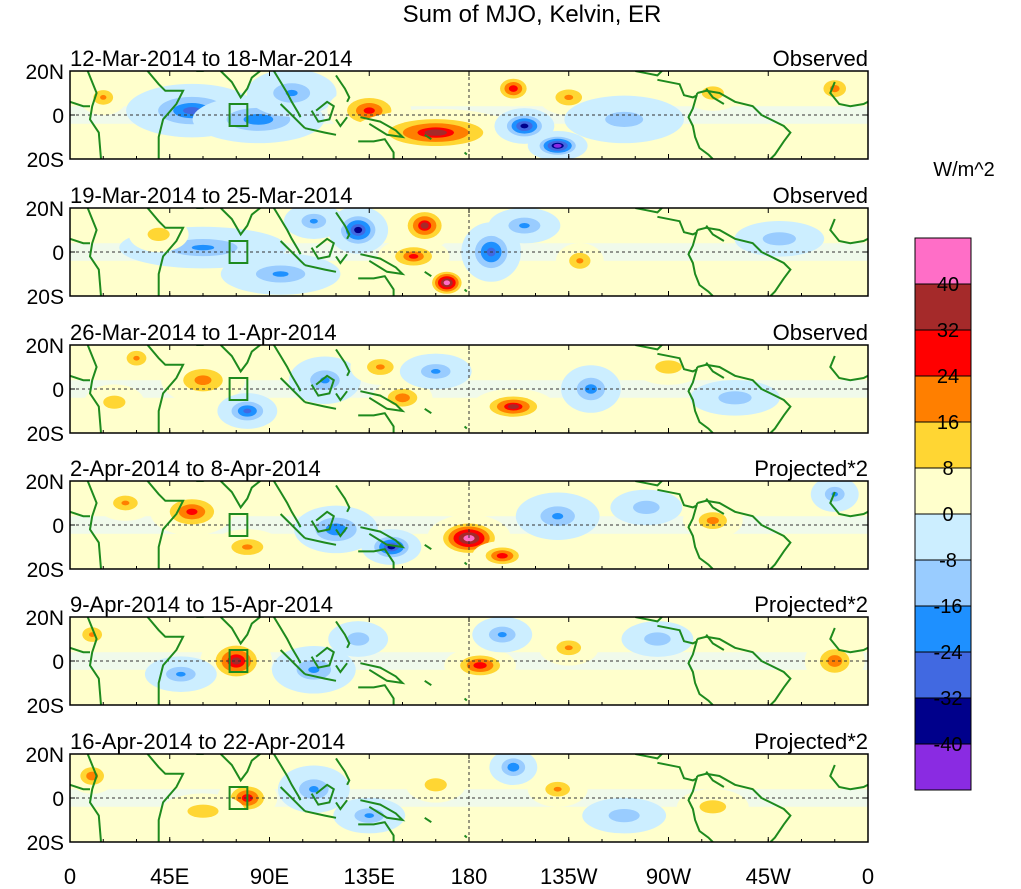 The image size is (1021, 889). I want to click on panel-date-range: 16-Apr-2014 to 22-Apr-2014, so click(207, 741).